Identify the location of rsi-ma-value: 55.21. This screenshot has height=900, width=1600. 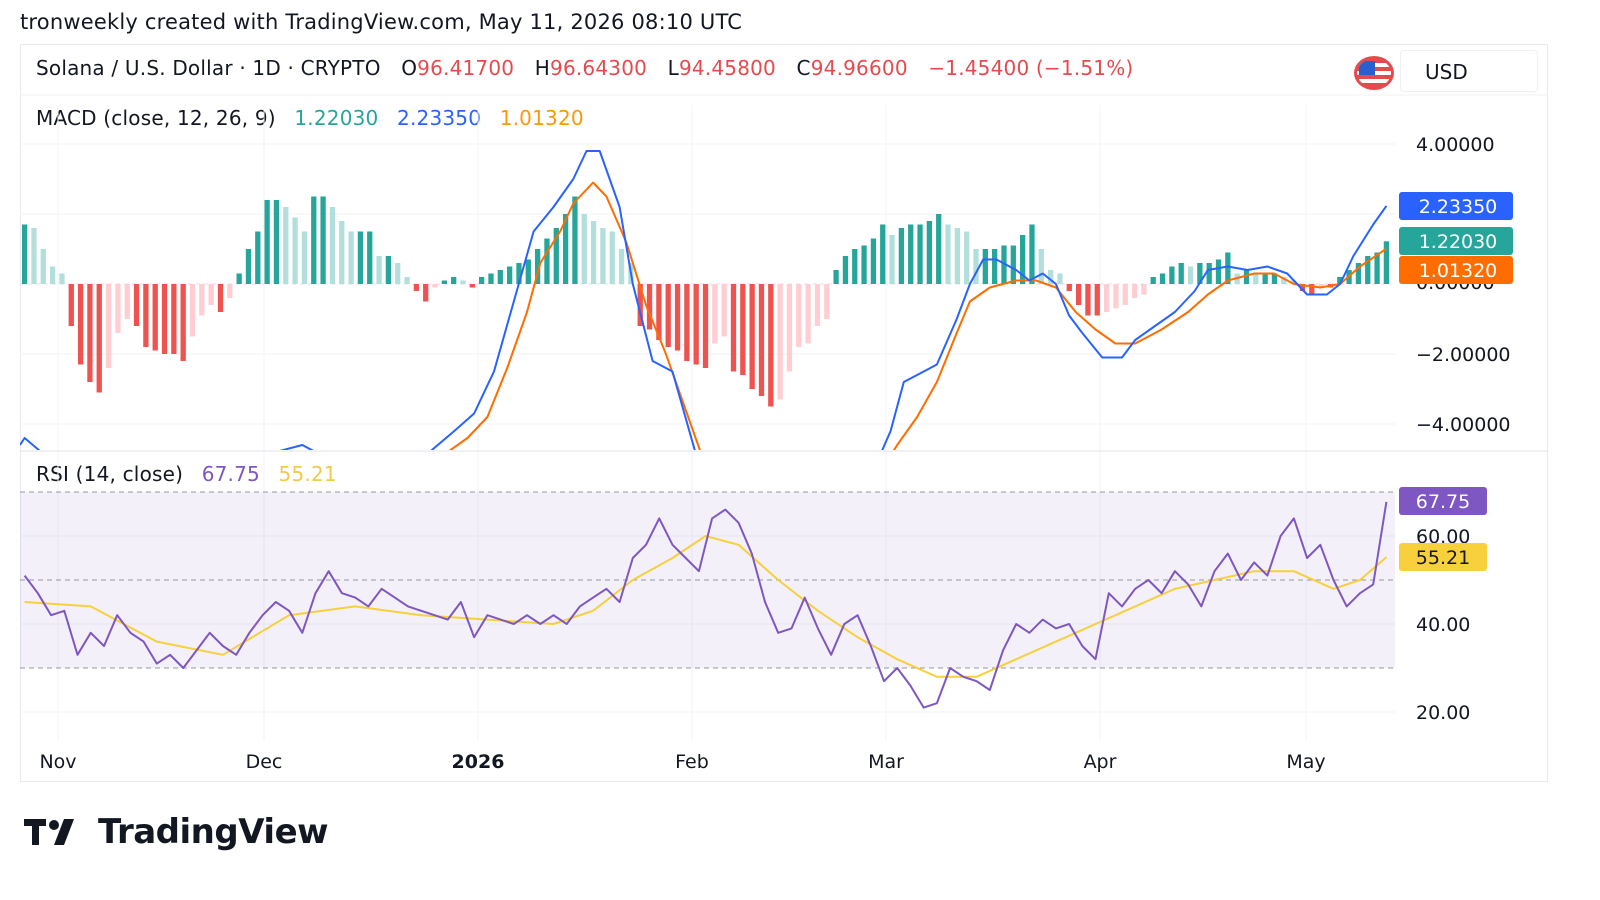
(307, 474).